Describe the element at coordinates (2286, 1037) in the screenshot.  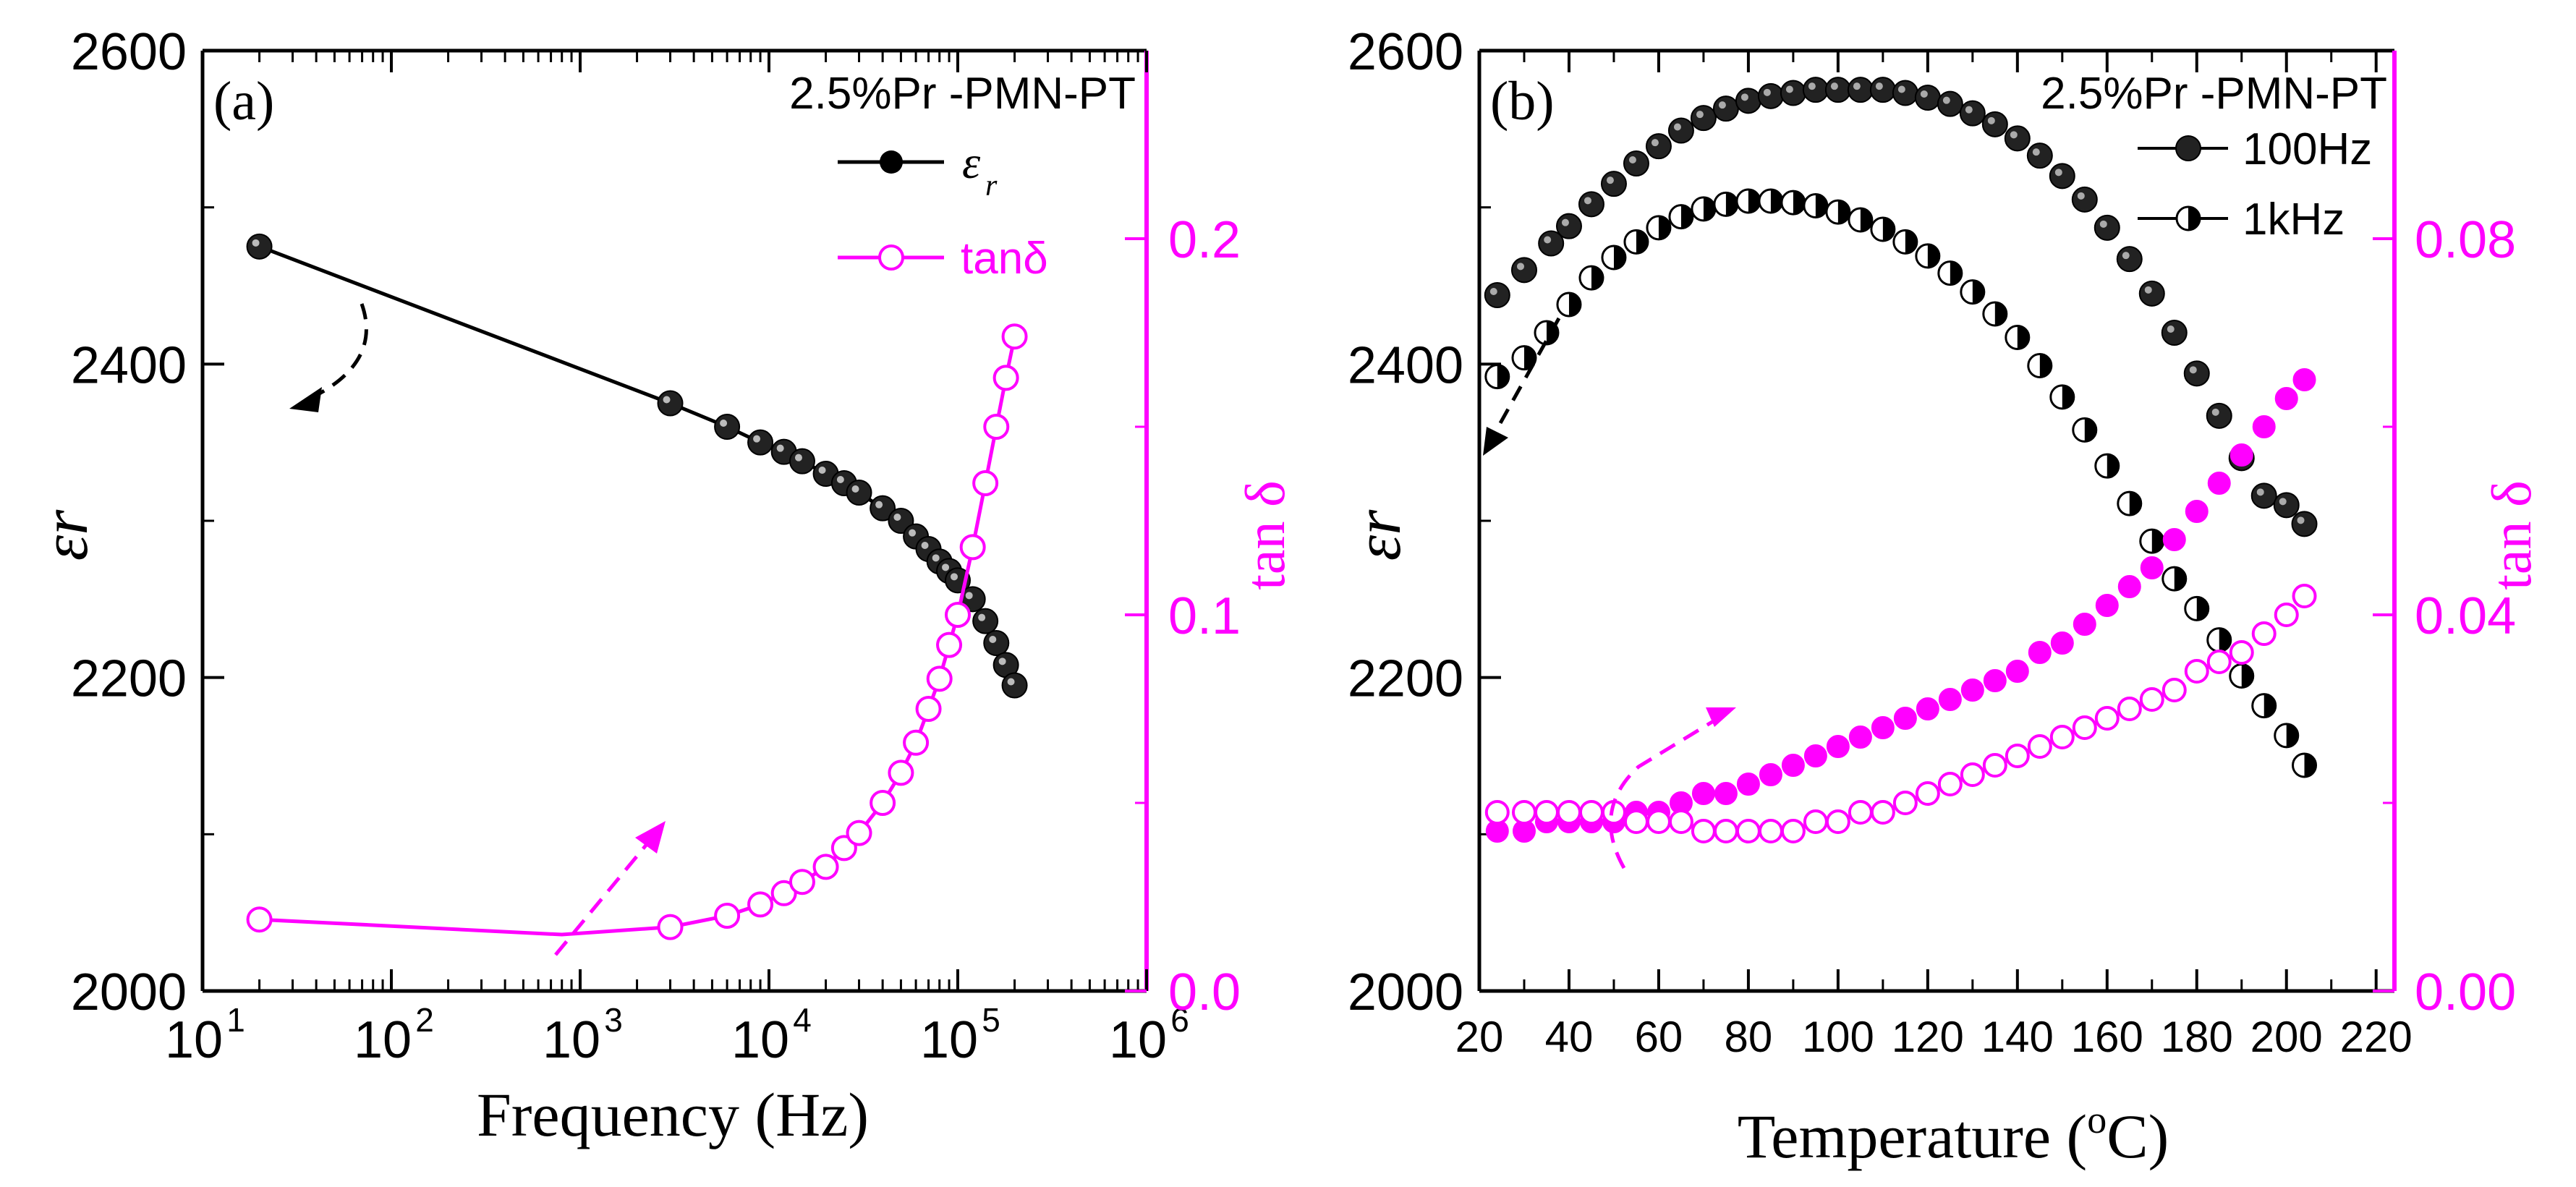
I see `x-tick-label: 200` at that location.